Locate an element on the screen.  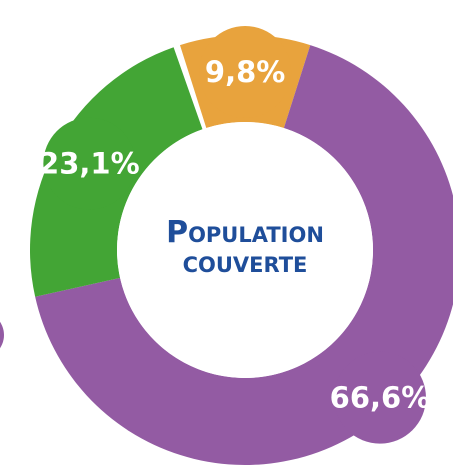
decoration is located at coordinates (2, 335).